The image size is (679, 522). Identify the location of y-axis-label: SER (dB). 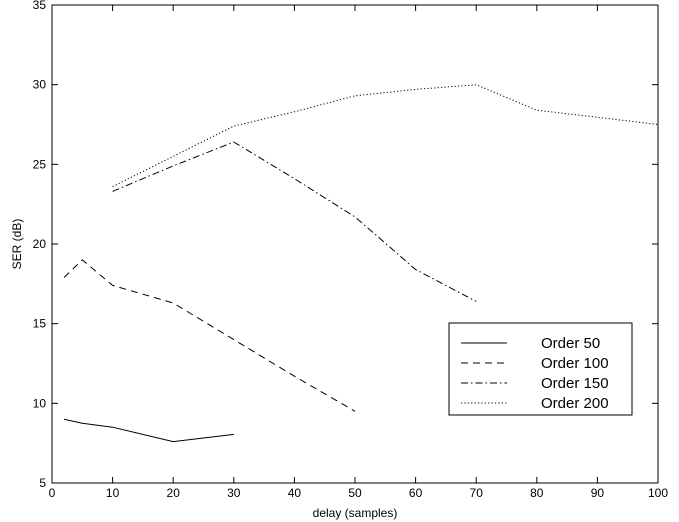
(17, 244).